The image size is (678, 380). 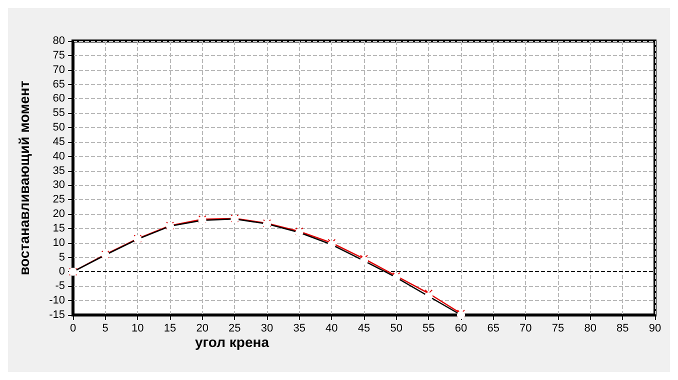 I want to click on x-tick-label: 20, so click(x=202, y=328).